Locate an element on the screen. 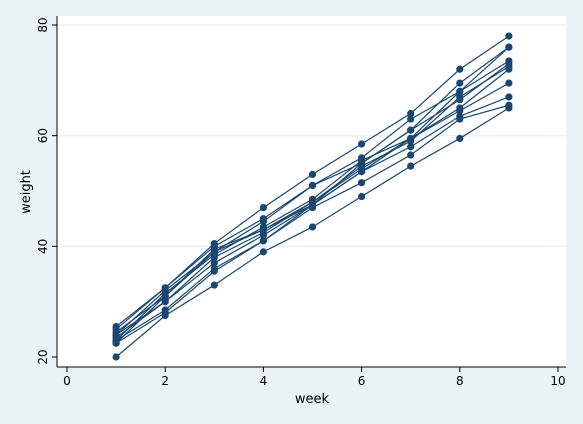  data-point-s3-week9 is located at coordinates (509, 97).